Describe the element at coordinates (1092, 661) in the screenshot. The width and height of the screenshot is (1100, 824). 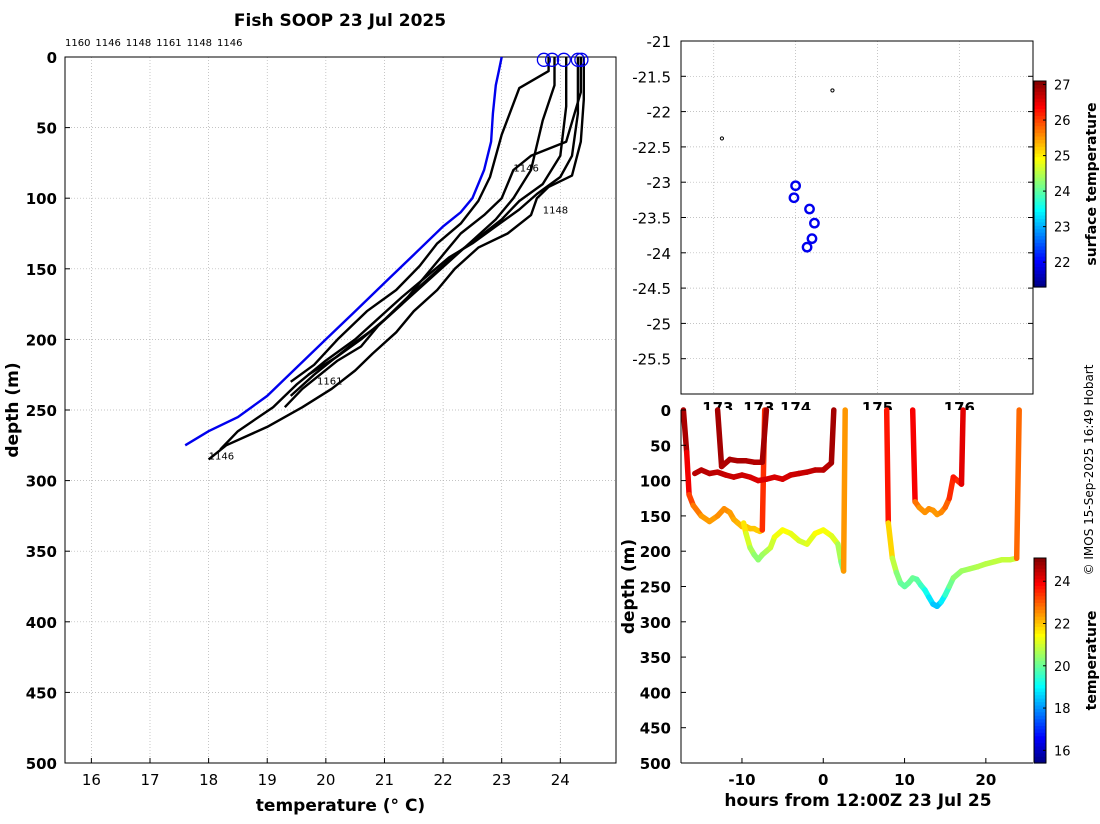
I see `section-colorbar-label: temperature` at that location.